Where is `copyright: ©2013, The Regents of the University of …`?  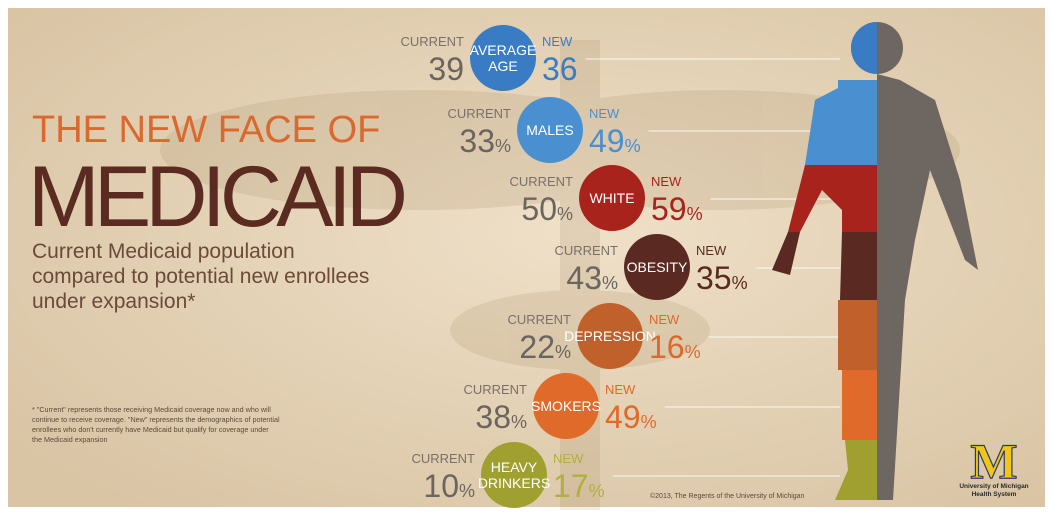 copyright: ©2013, The Regents of the University of … is located at coordinates (727, 496).